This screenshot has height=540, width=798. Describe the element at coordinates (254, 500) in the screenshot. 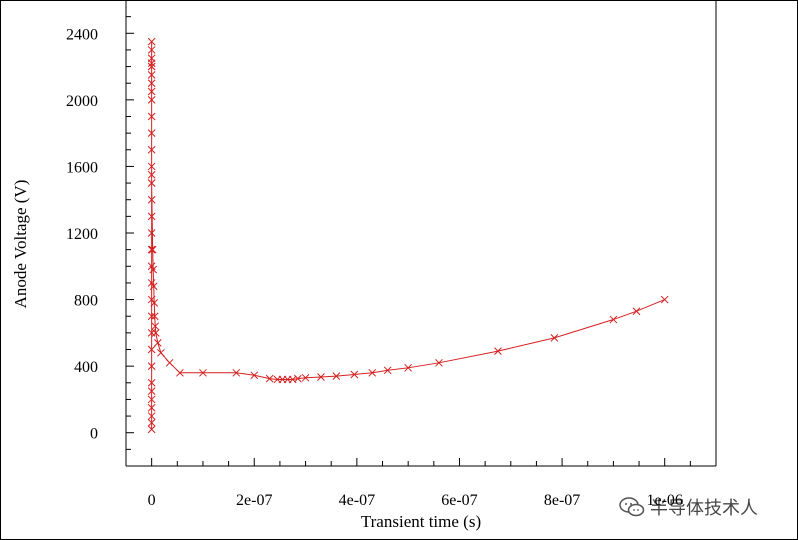

I see `x-tick-label: 2e-07` at that location.